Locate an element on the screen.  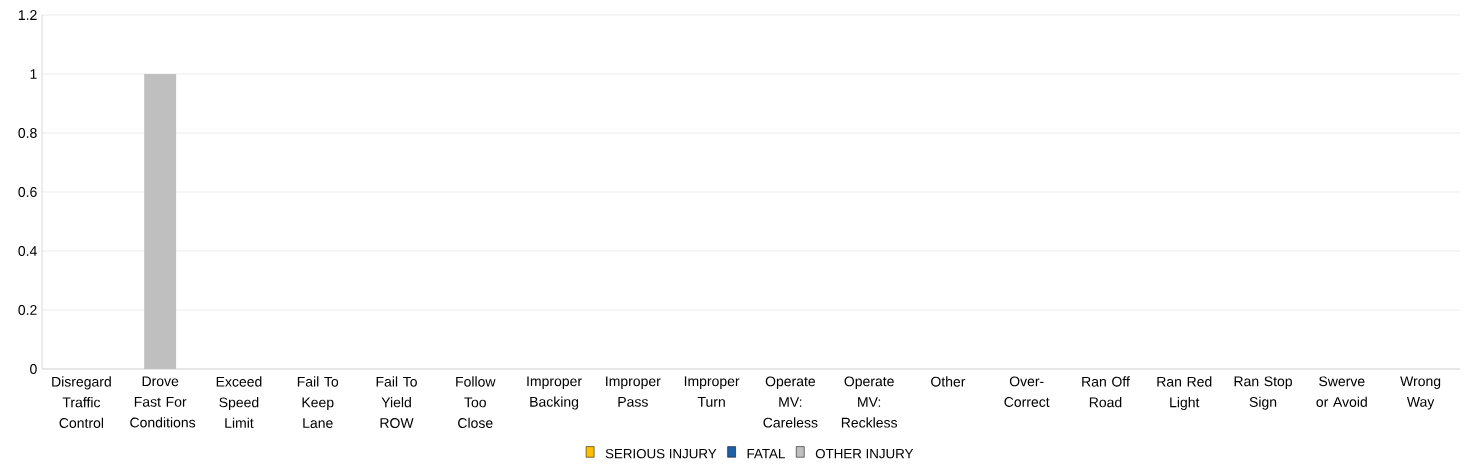
x-tick-label: Swerve or Avoid is located at coordinates (1341, 391).